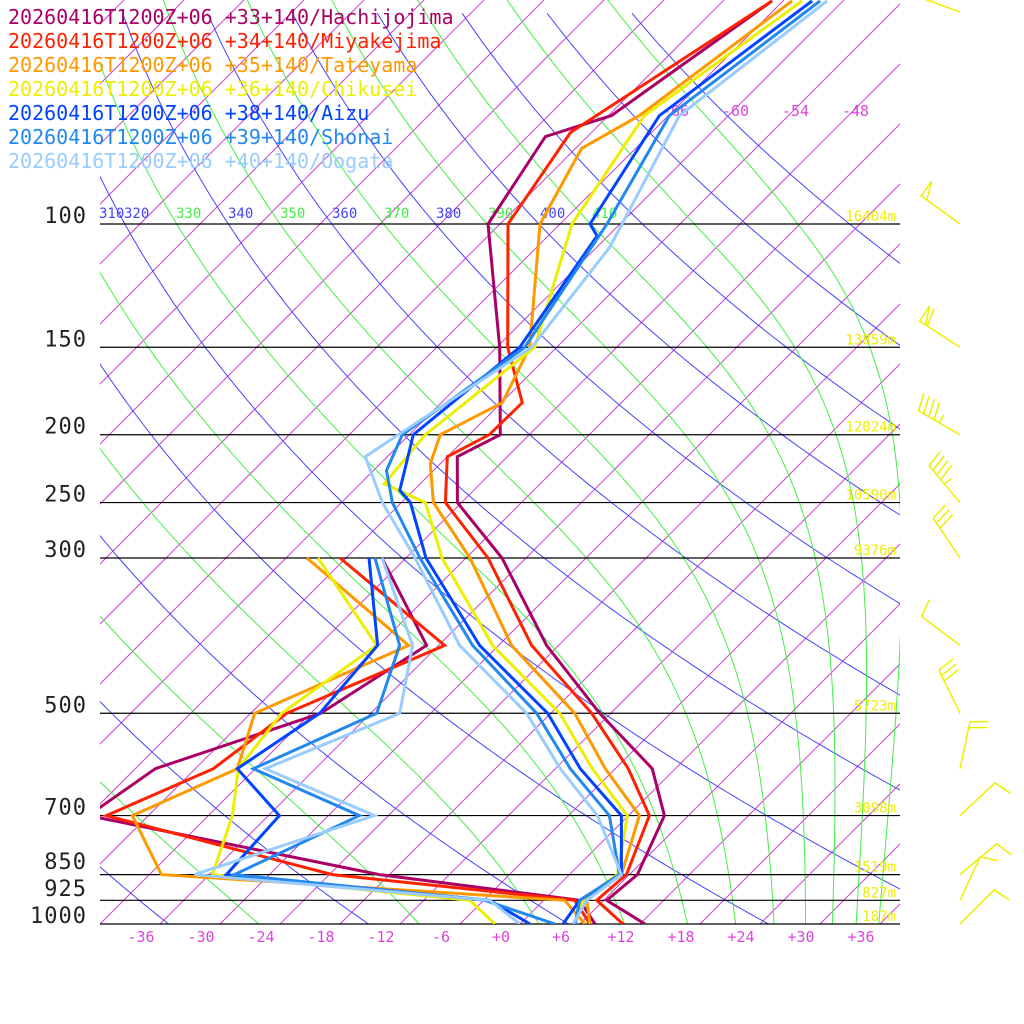  Describe the element at coordinates (860, 937) in the screenshot. I see `x-tick-label: +36` at that location.